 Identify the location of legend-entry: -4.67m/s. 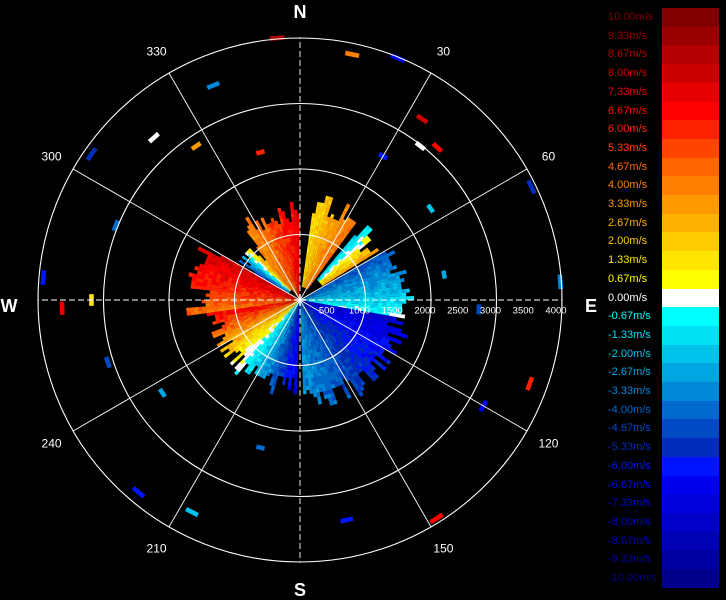
(665, 429).